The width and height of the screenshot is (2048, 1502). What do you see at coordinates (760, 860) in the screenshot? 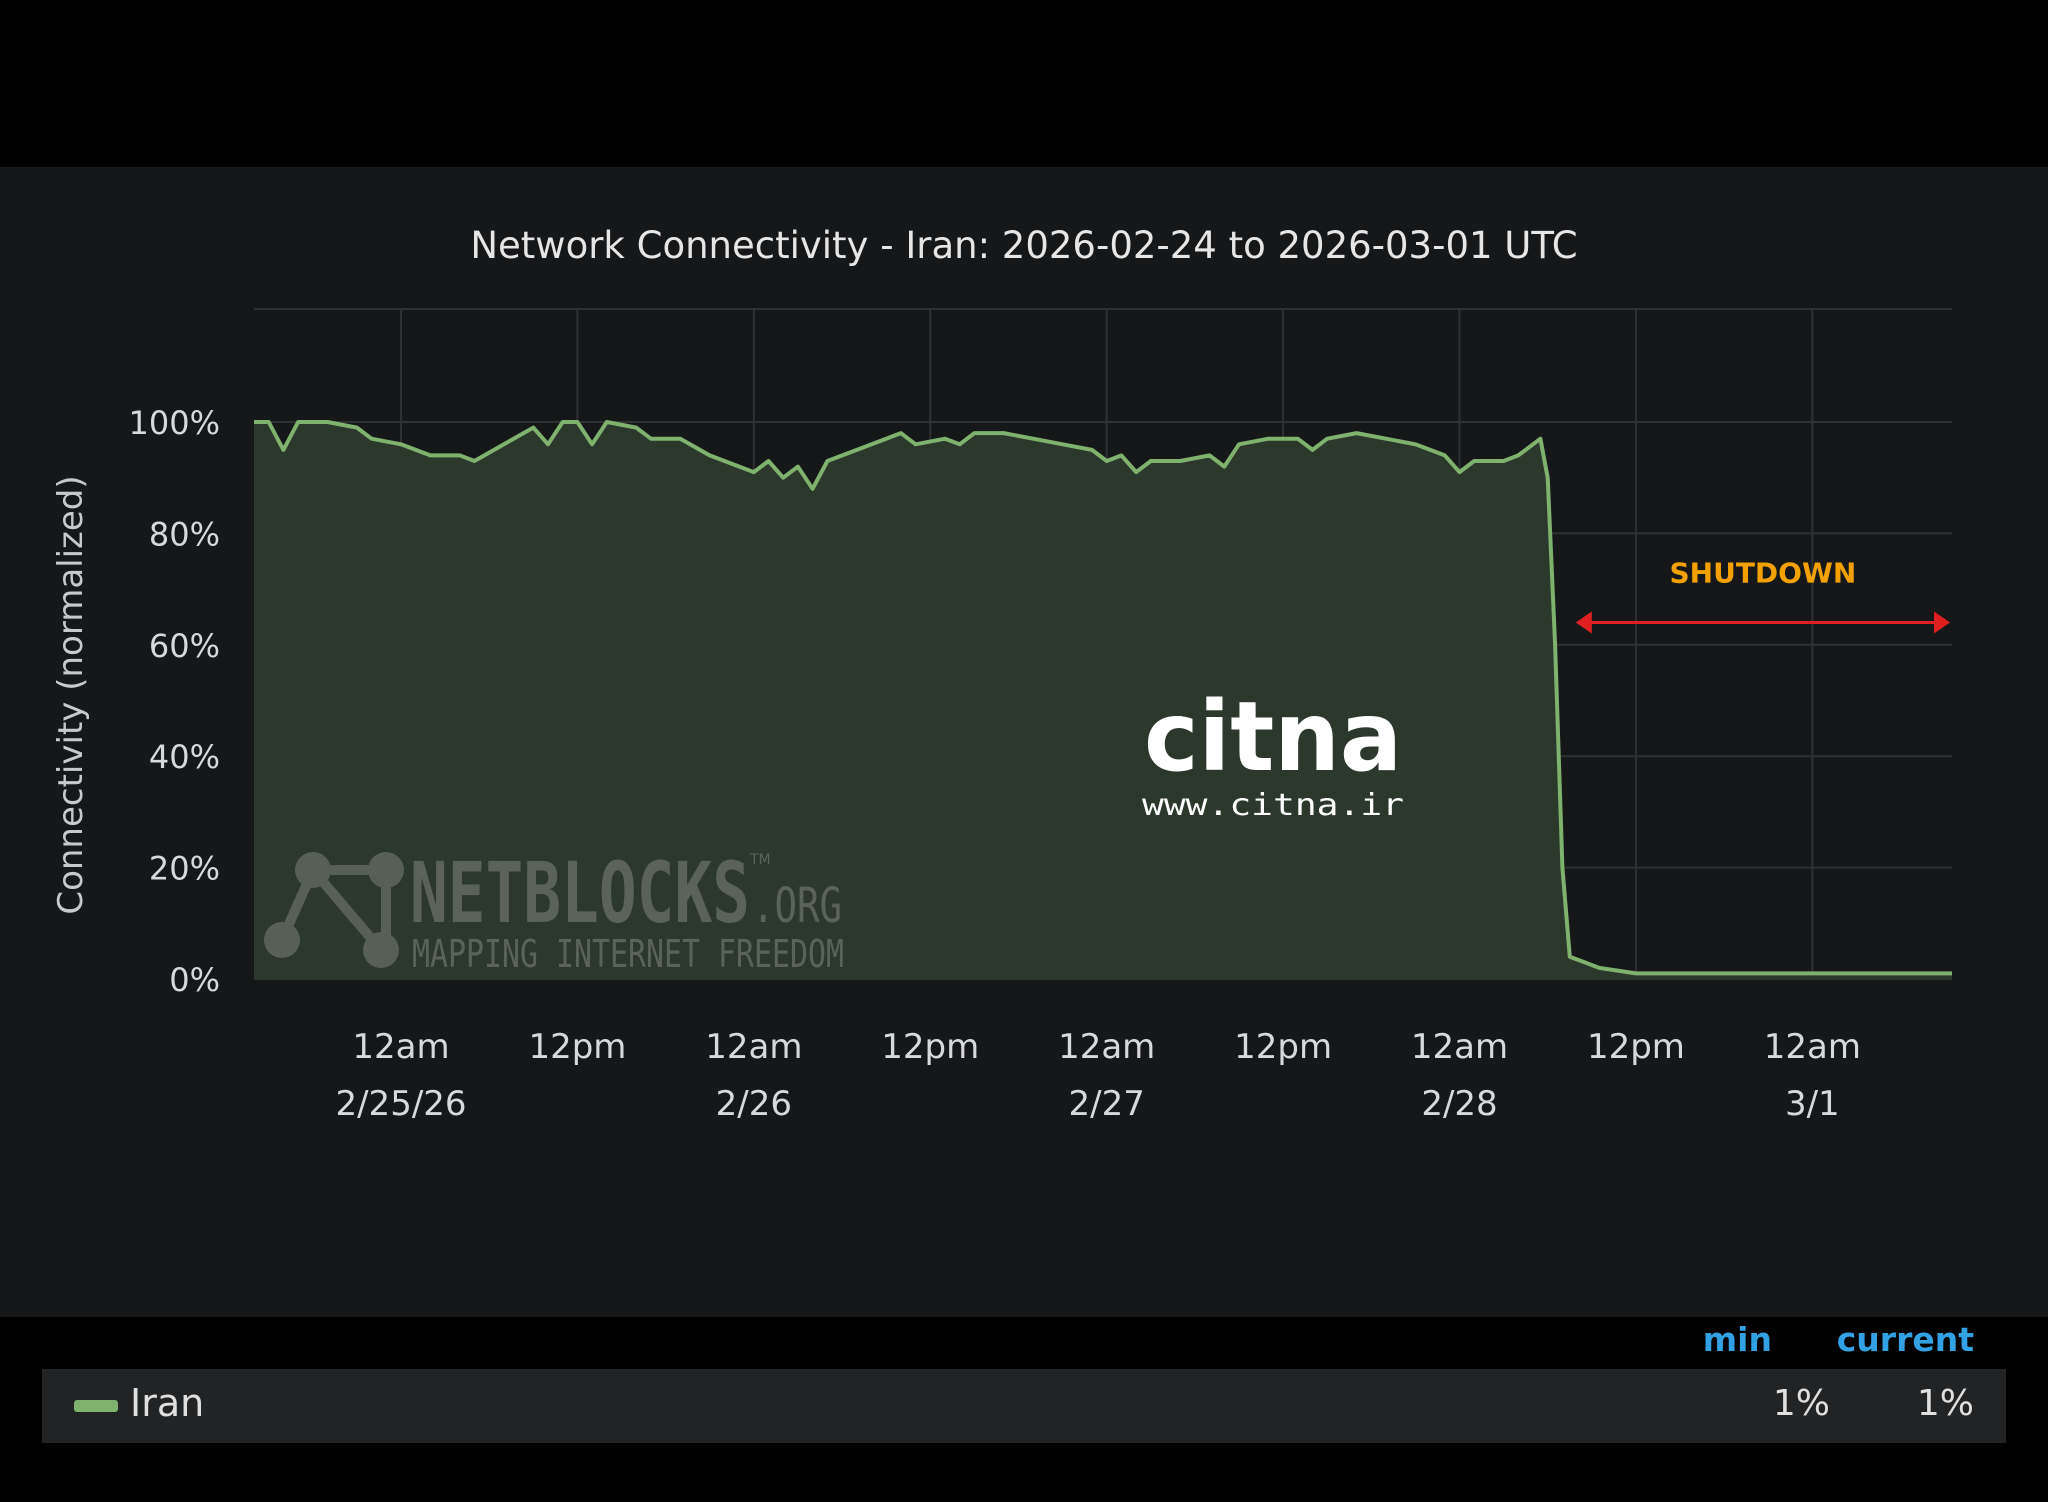
I see `netblocks-tm: TM` at bounding box center [760, 860].